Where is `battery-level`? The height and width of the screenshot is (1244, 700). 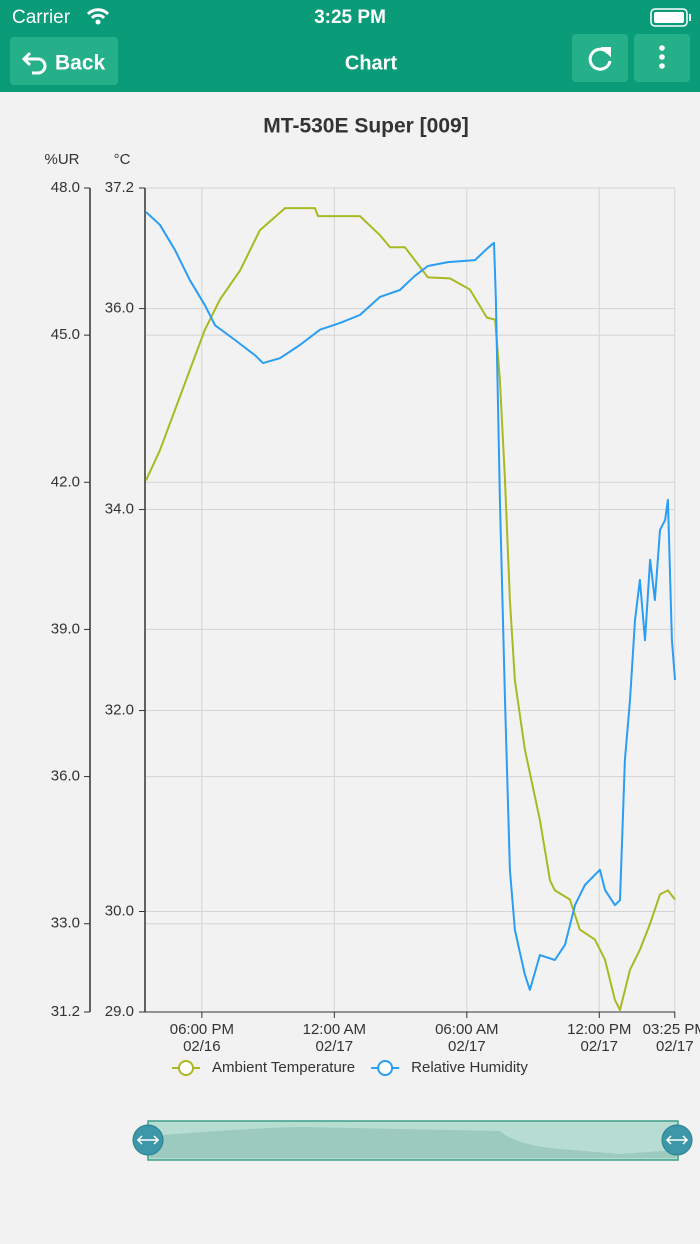
battery-level is located at coordinates (669, 17).